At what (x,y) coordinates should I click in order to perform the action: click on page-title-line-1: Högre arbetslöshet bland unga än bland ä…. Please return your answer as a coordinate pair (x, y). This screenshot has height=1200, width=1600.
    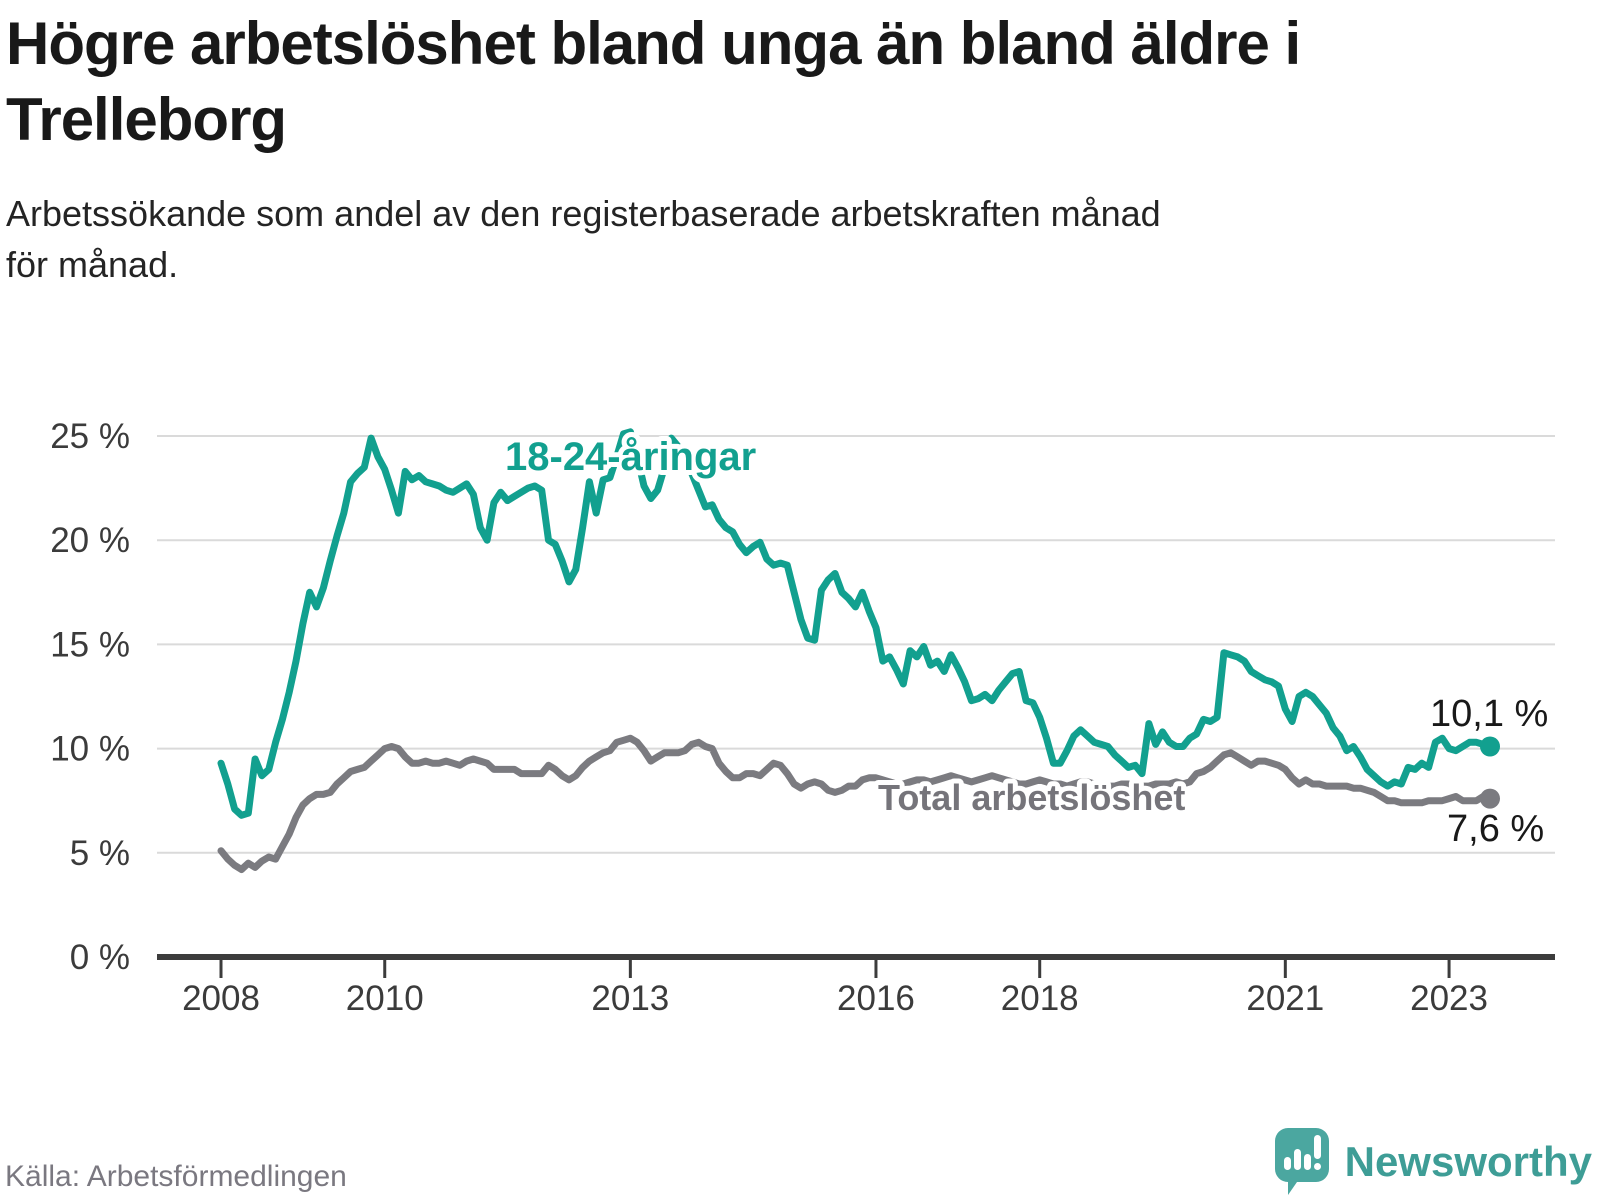
    Looking at the image, I should click on (653, 43).